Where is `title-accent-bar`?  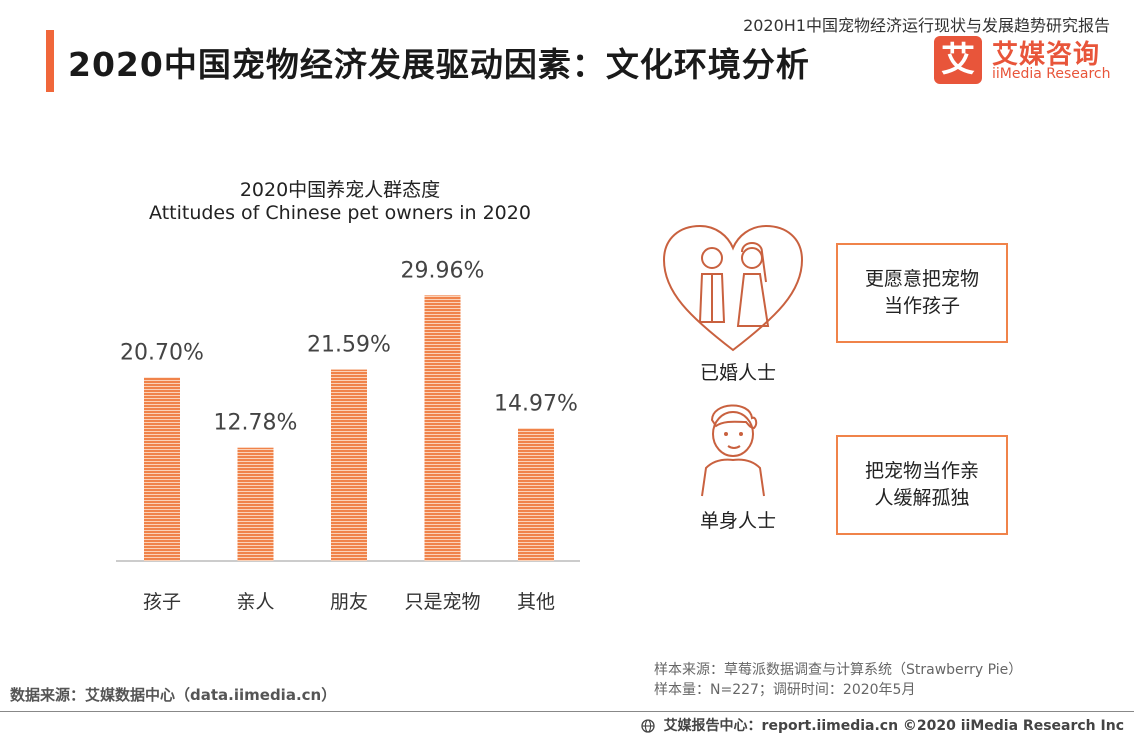
title-accent-bar is located at coordinates (50, 61).